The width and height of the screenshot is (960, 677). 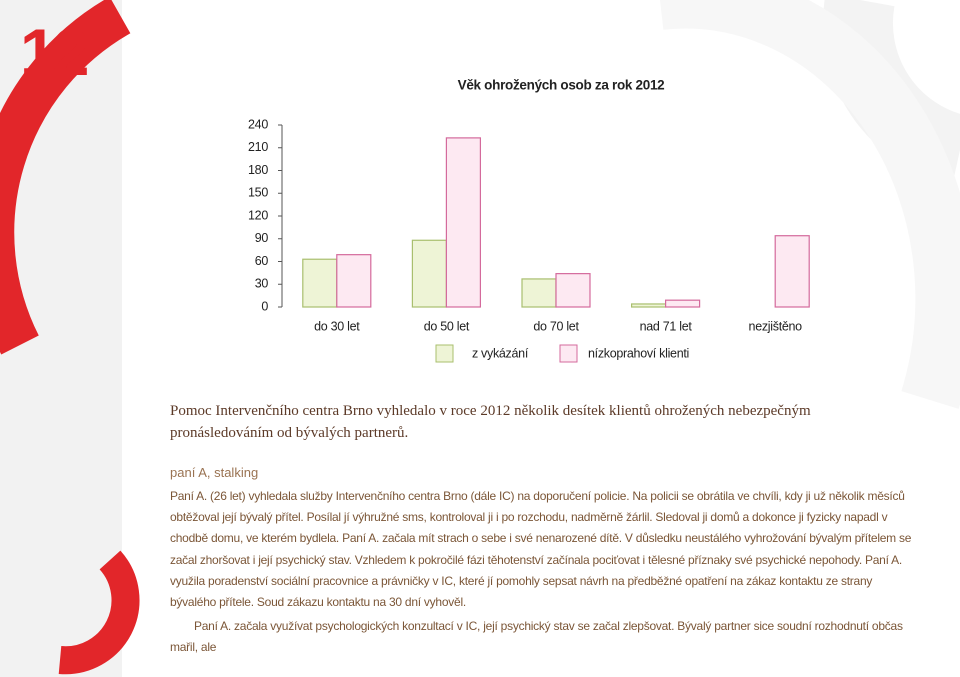 What do you see at coordinates (556, 326) in the screenshot?
I see `x-tick-label: do 70 let` at bounding box center [556, 326].